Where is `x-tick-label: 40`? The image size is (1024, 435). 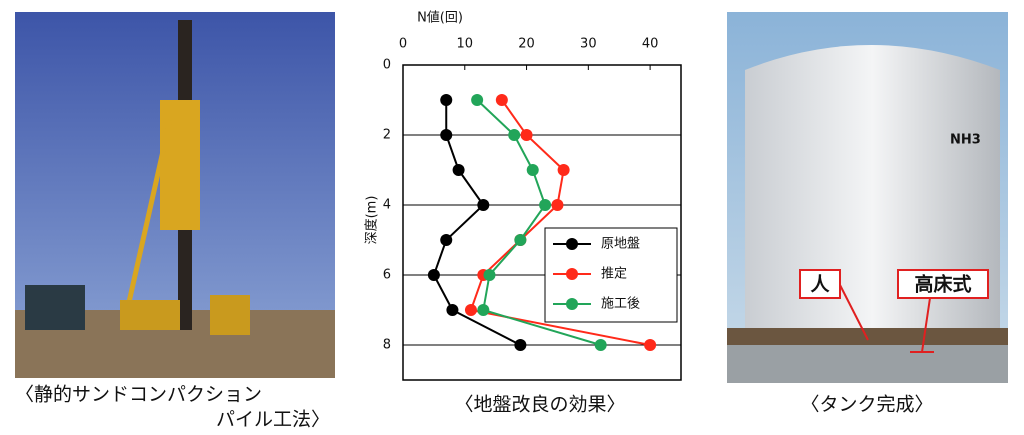
x-tick-label: 40 is located at coordinates (650, 44).